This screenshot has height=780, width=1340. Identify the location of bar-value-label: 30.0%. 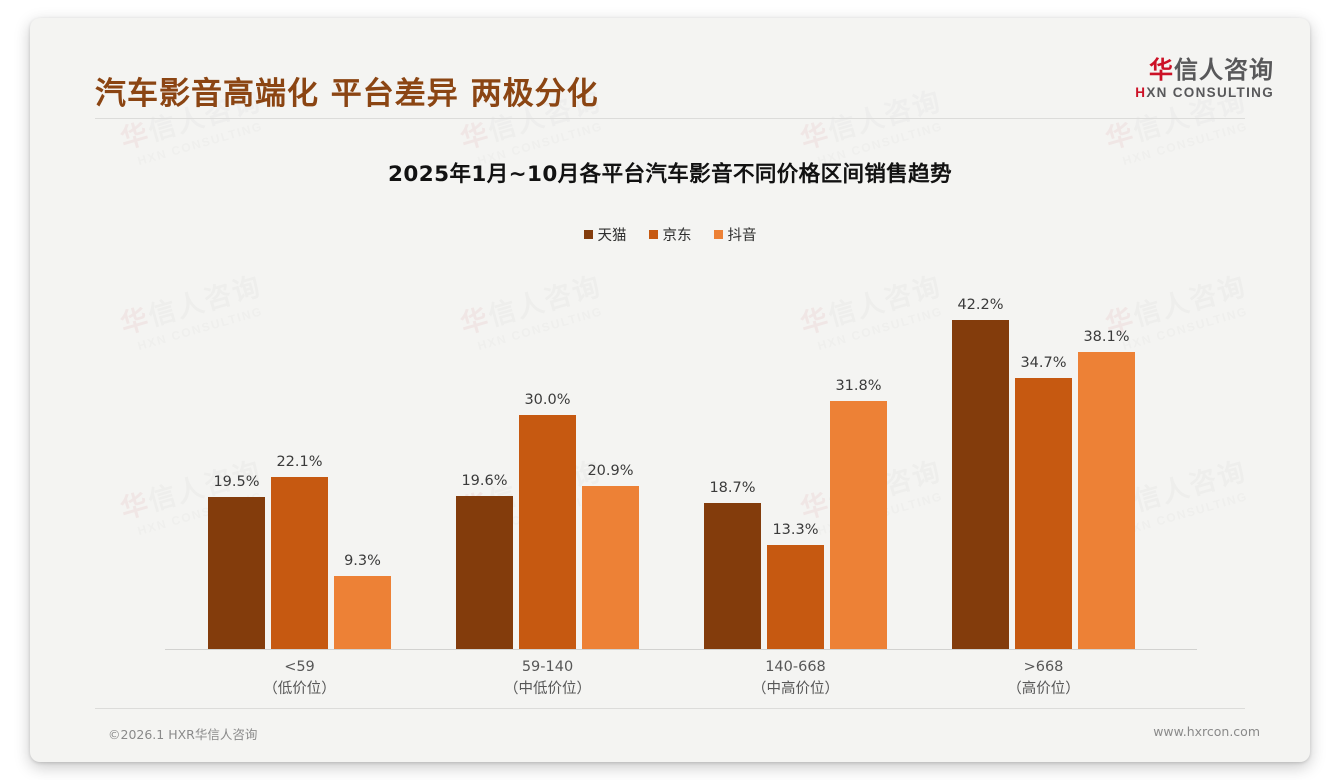
(547, 400).